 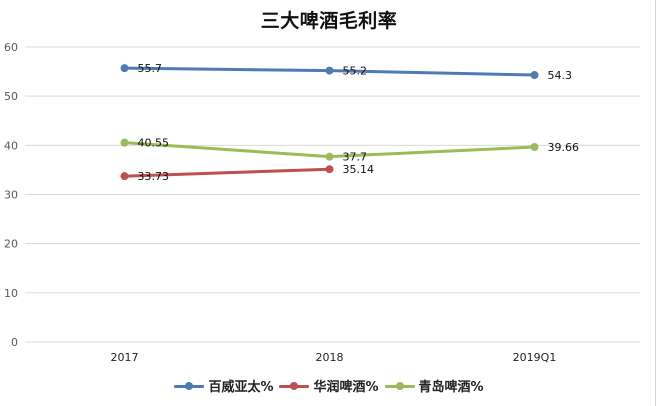 I want to click on series-line, so click(x=227, y=172).